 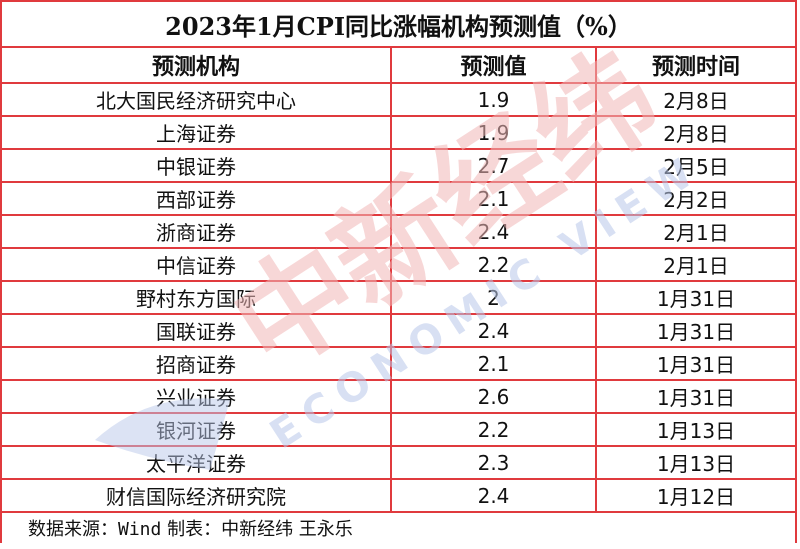 I want to click on cell-institution: 财信国际经济研究院, so click(x=196, y=495).